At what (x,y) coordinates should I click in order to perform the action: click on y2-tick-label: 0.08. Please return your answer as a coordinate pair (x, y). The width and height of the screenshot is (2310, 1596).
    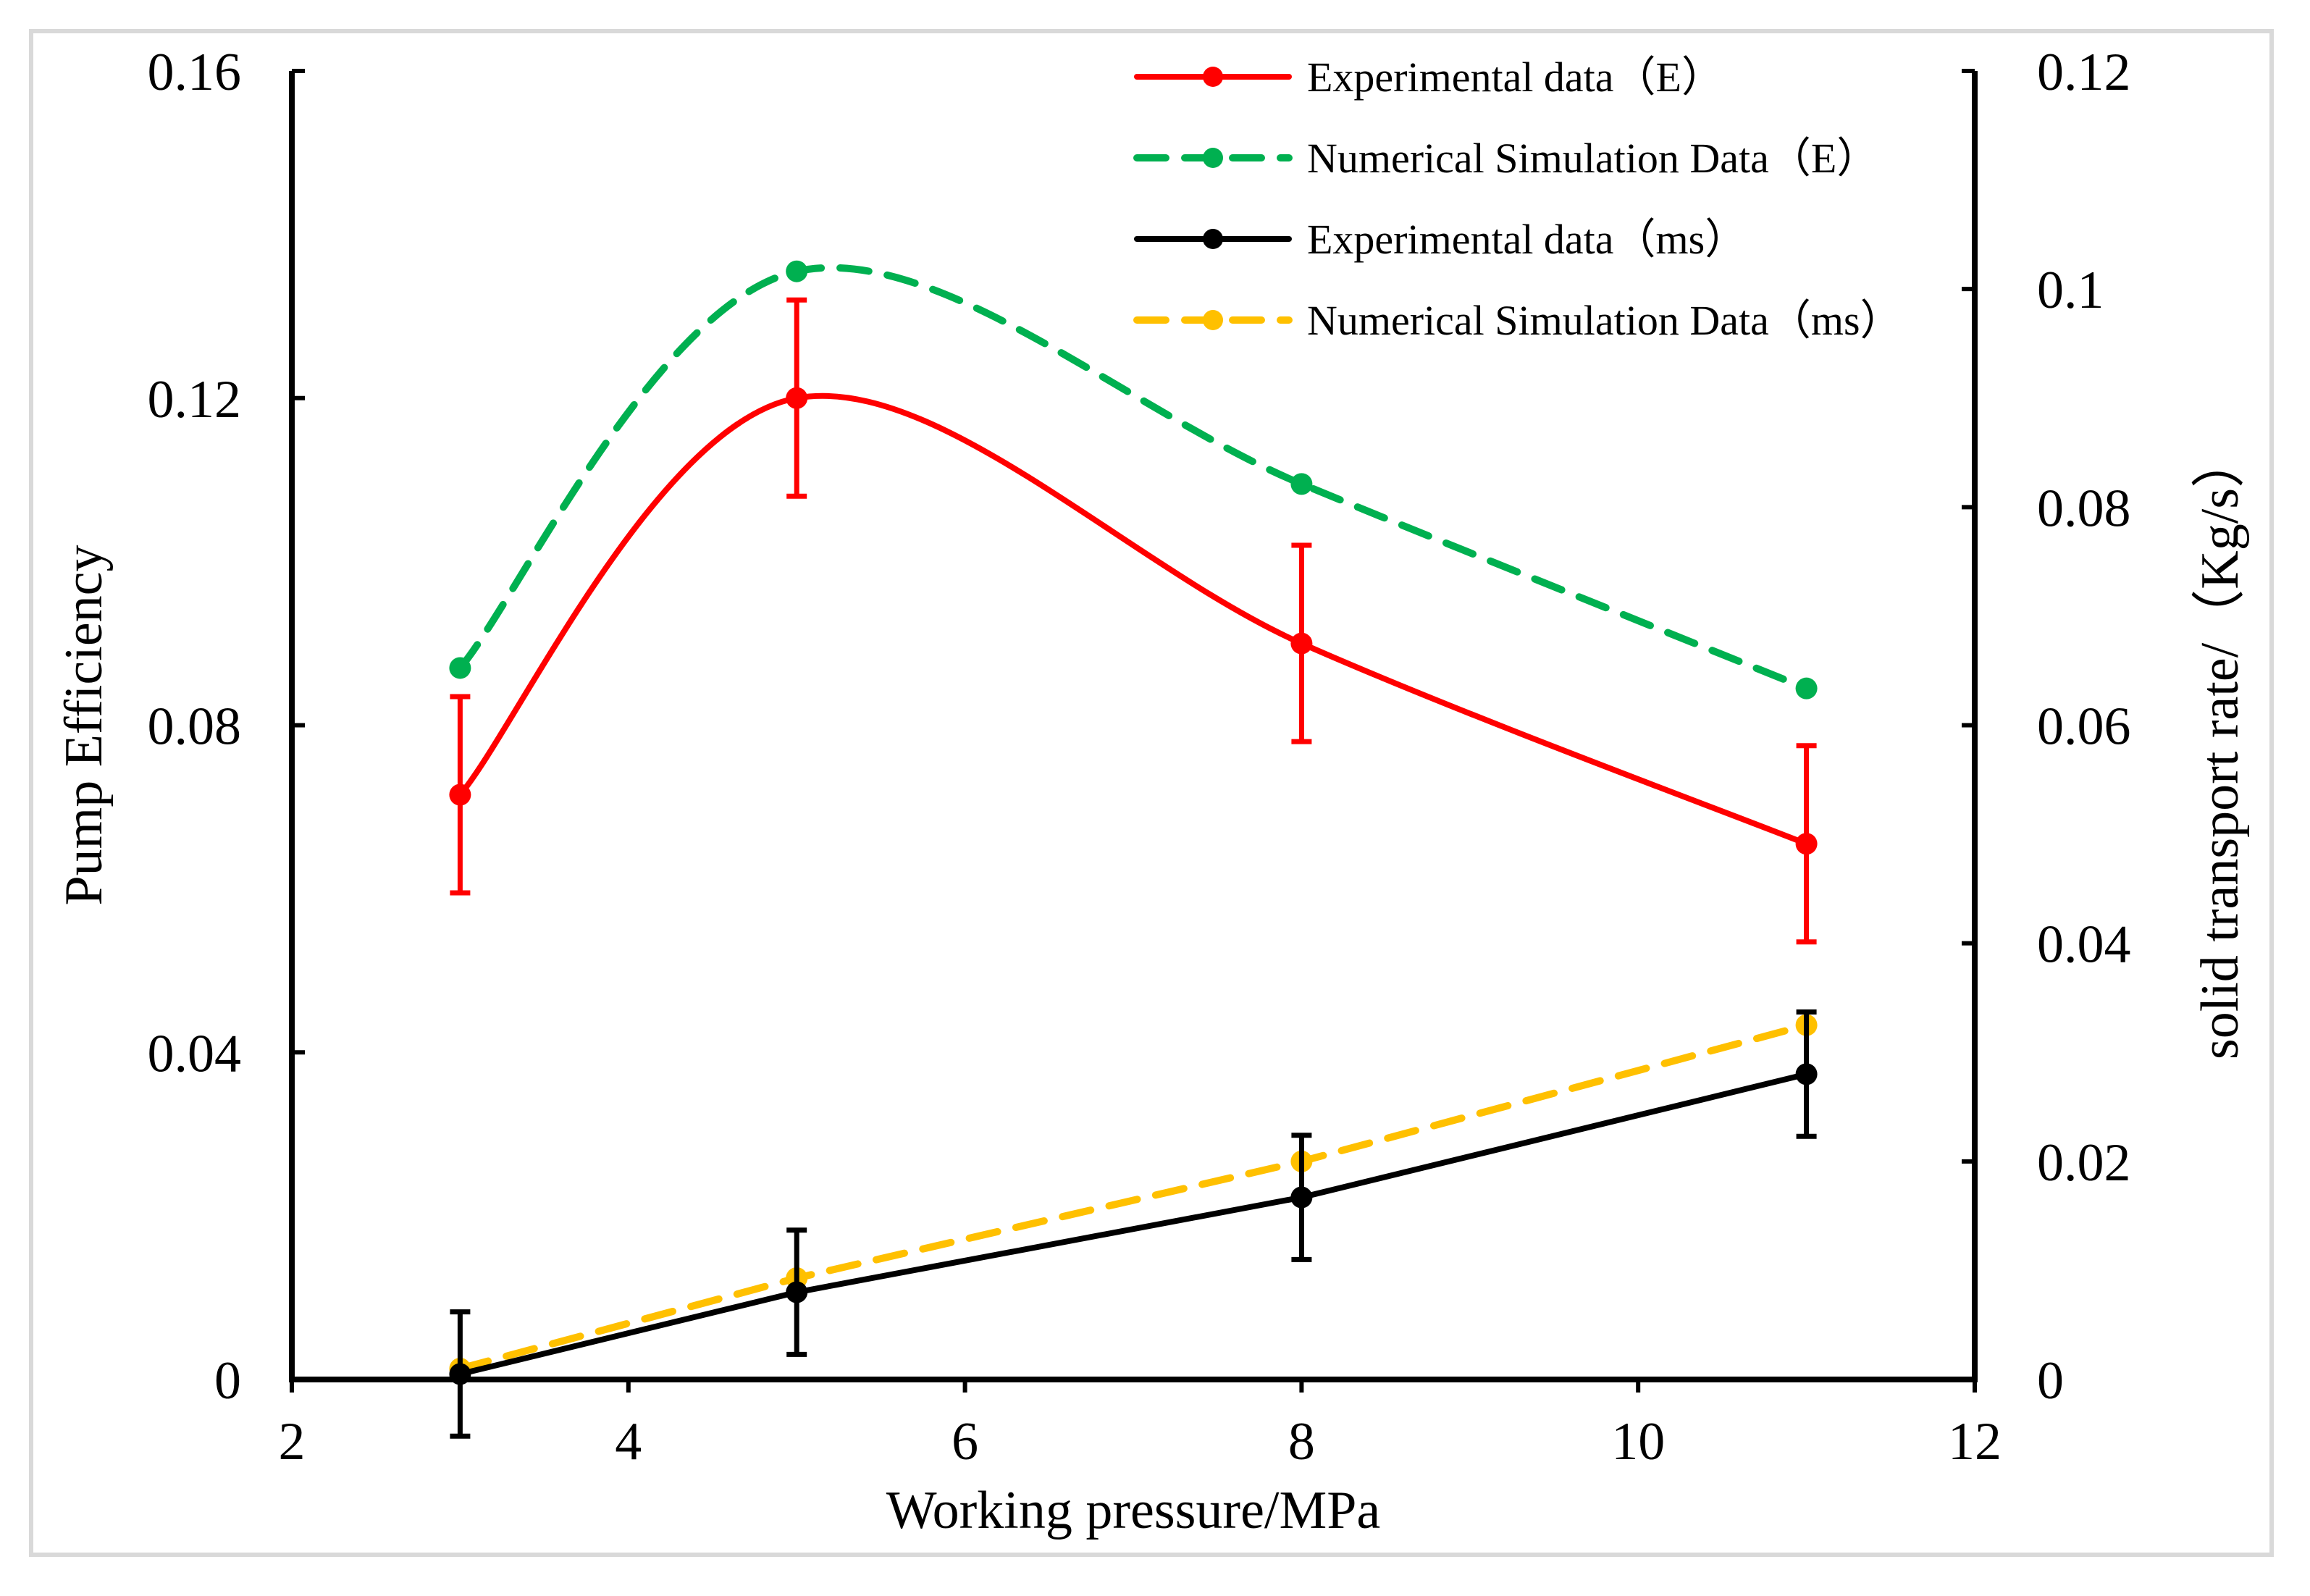
    Looking at the image, I should click on (2084, 508).